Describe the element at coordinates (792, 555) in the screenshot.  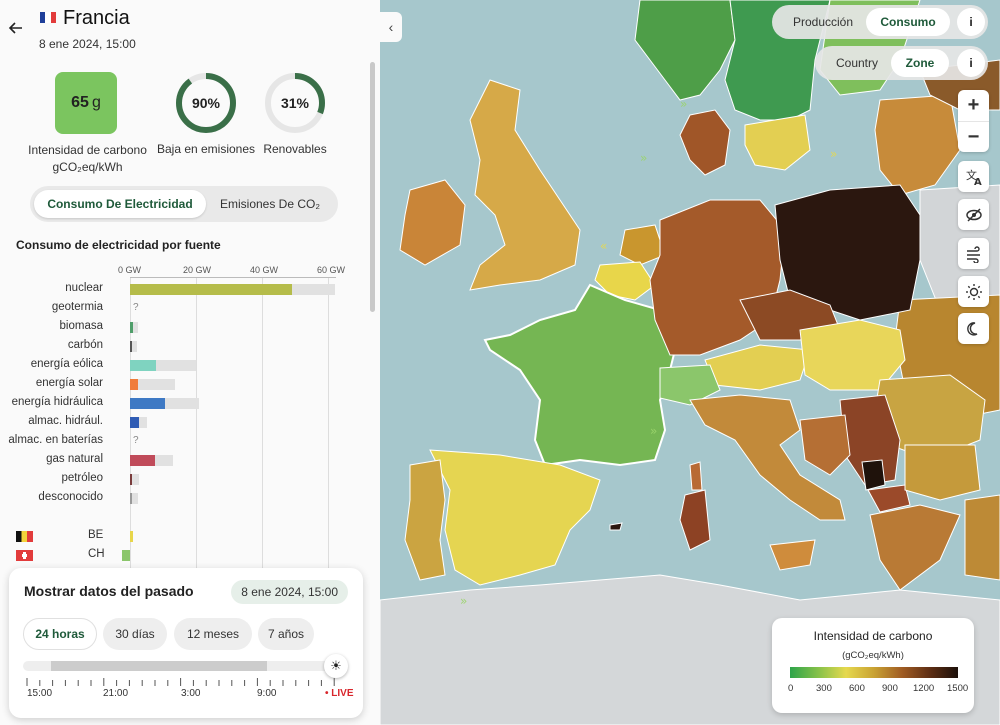
I see `map-zone-sicily` at that location.